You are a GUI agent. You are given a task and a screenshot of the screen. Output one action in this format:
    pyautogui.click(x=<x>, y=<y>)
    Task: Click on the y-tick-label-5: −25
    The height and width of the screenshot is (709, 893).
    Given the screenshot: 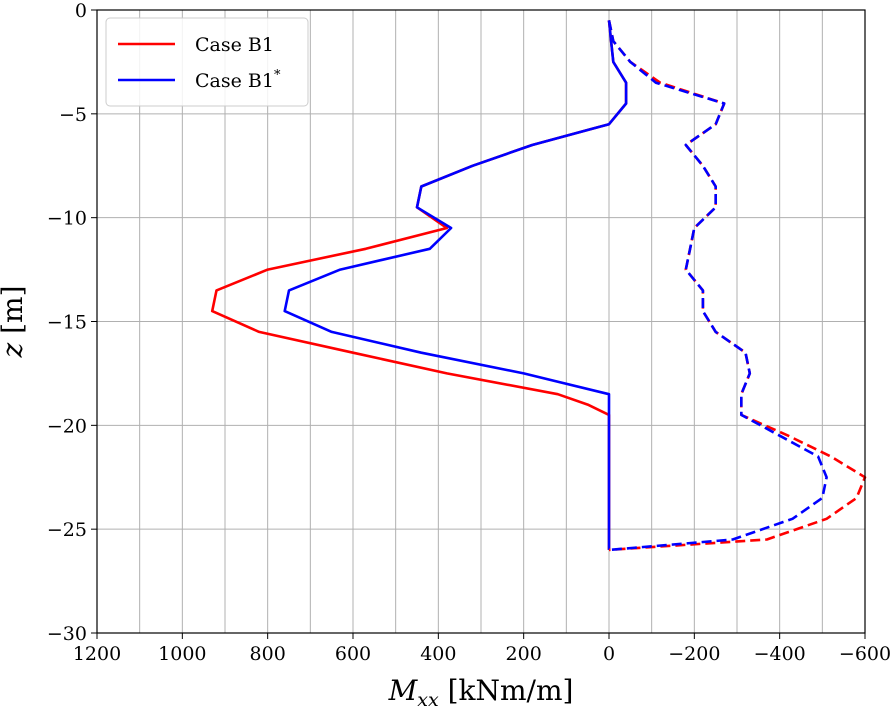 What is the action you would take?
    pyautogui.click(x=67, y=530)
    